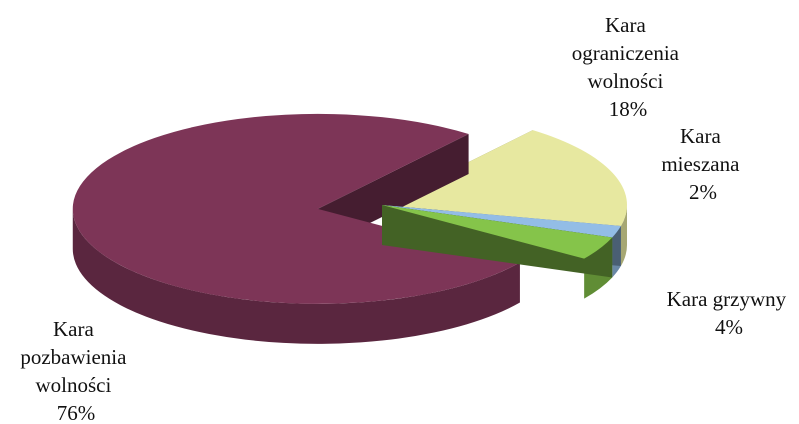  What do you see at coordinates (504, 178) in the screenshot?
I see `slice-top-ograniczenia` at bounding box center [504, 178].